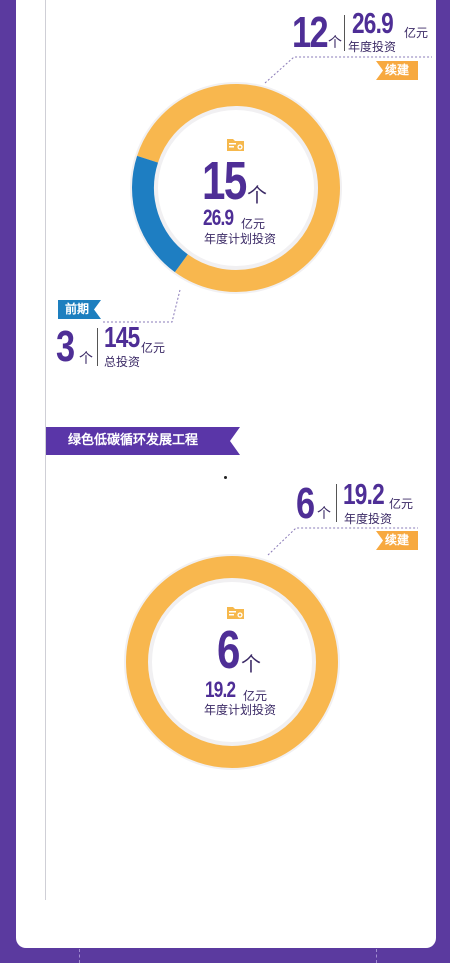 The height and width of the screenshot is (963, 450). Describe the element at coordinates (364, 495) in the screenshot. I see `callout-amount: 19.2` at that location.